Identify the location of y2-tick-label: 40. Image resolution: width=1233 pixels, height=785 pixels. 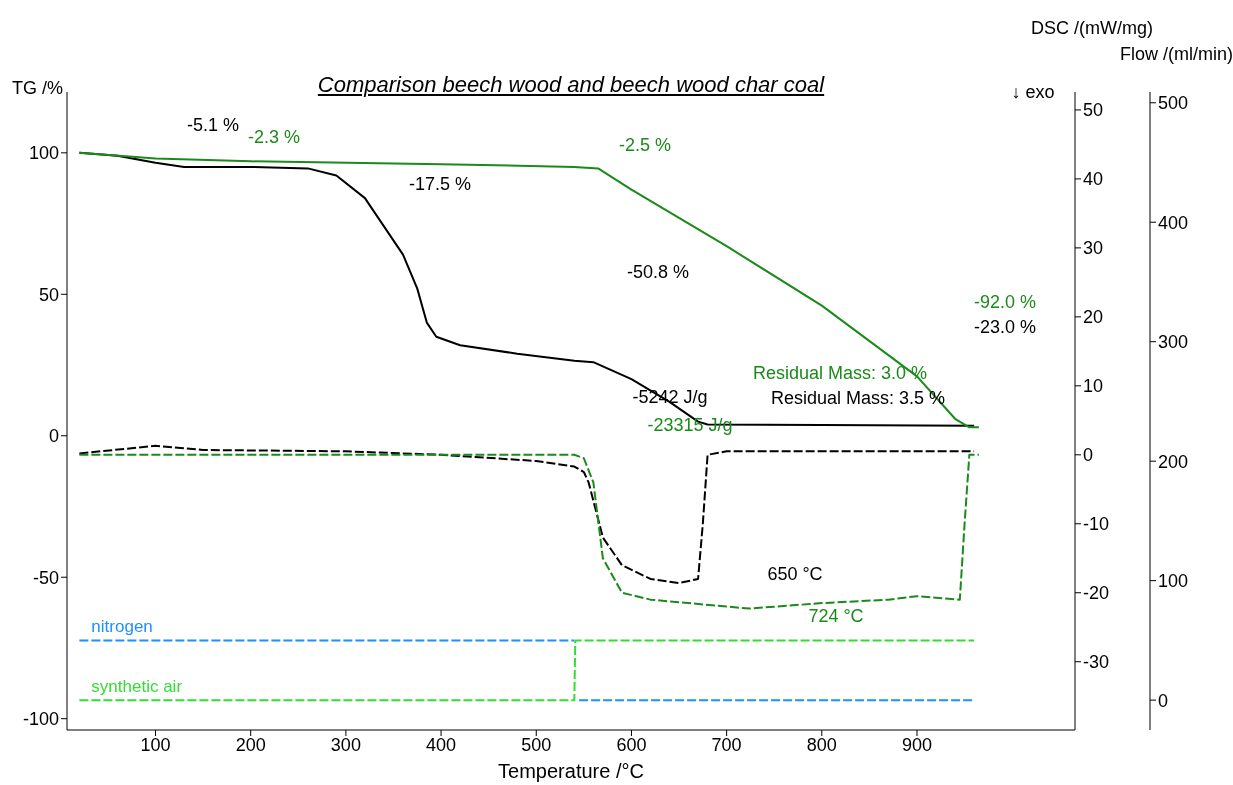
(1093, 179).